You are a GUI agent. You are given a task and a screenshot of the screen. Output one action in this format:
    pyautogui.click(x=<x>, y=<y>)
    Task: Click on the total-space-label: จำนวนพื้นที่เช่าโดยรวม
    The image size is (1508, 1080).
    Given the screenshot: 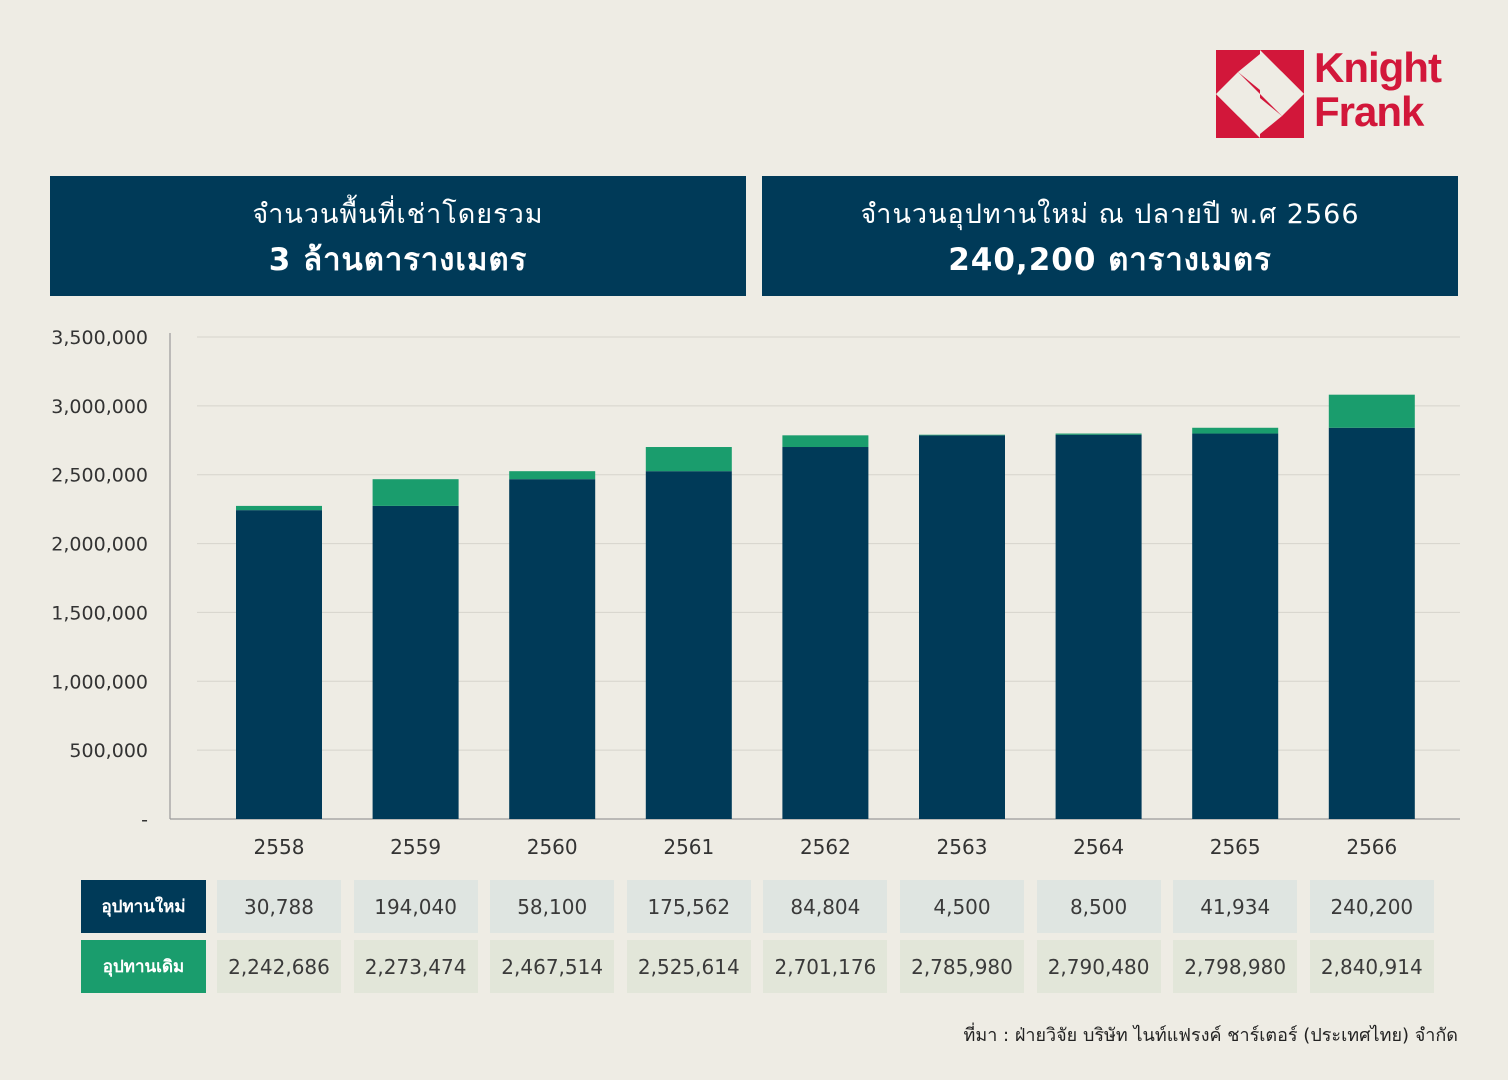 What is the action you would take?
    pyautogui.click(x=398, y=214)
    